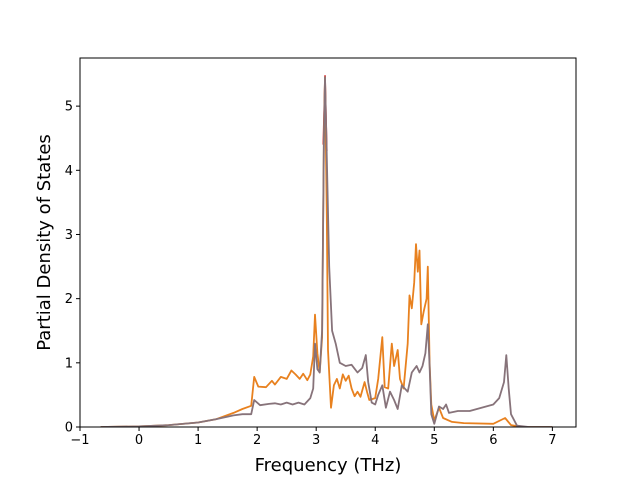  Describe the element at coordinates (69, 107) in the screenshot. I see `y-tick-label: 5` at that location.